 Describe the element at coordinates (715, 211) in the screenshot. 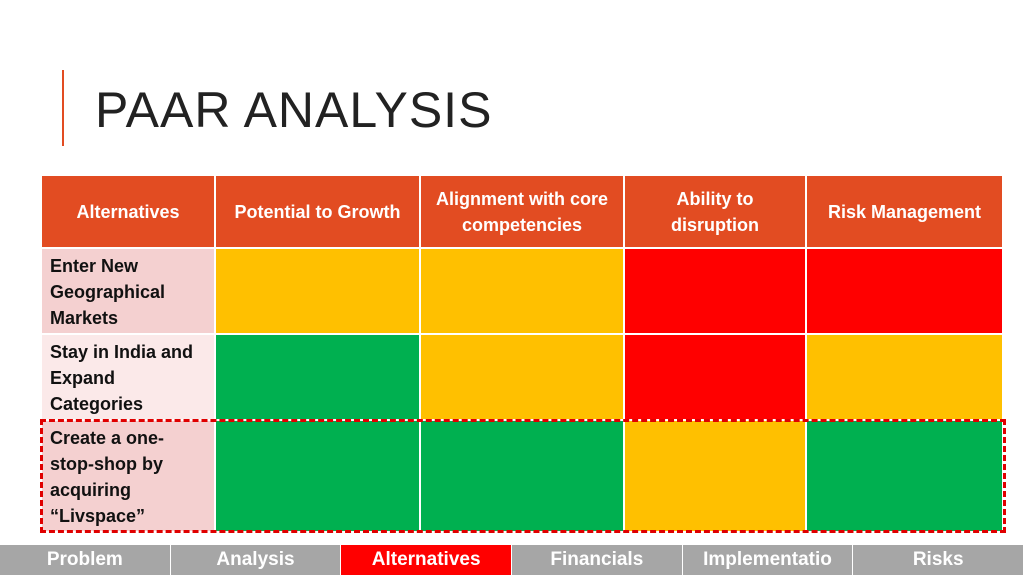

I see `column-header: Ability to disruption` at that location.